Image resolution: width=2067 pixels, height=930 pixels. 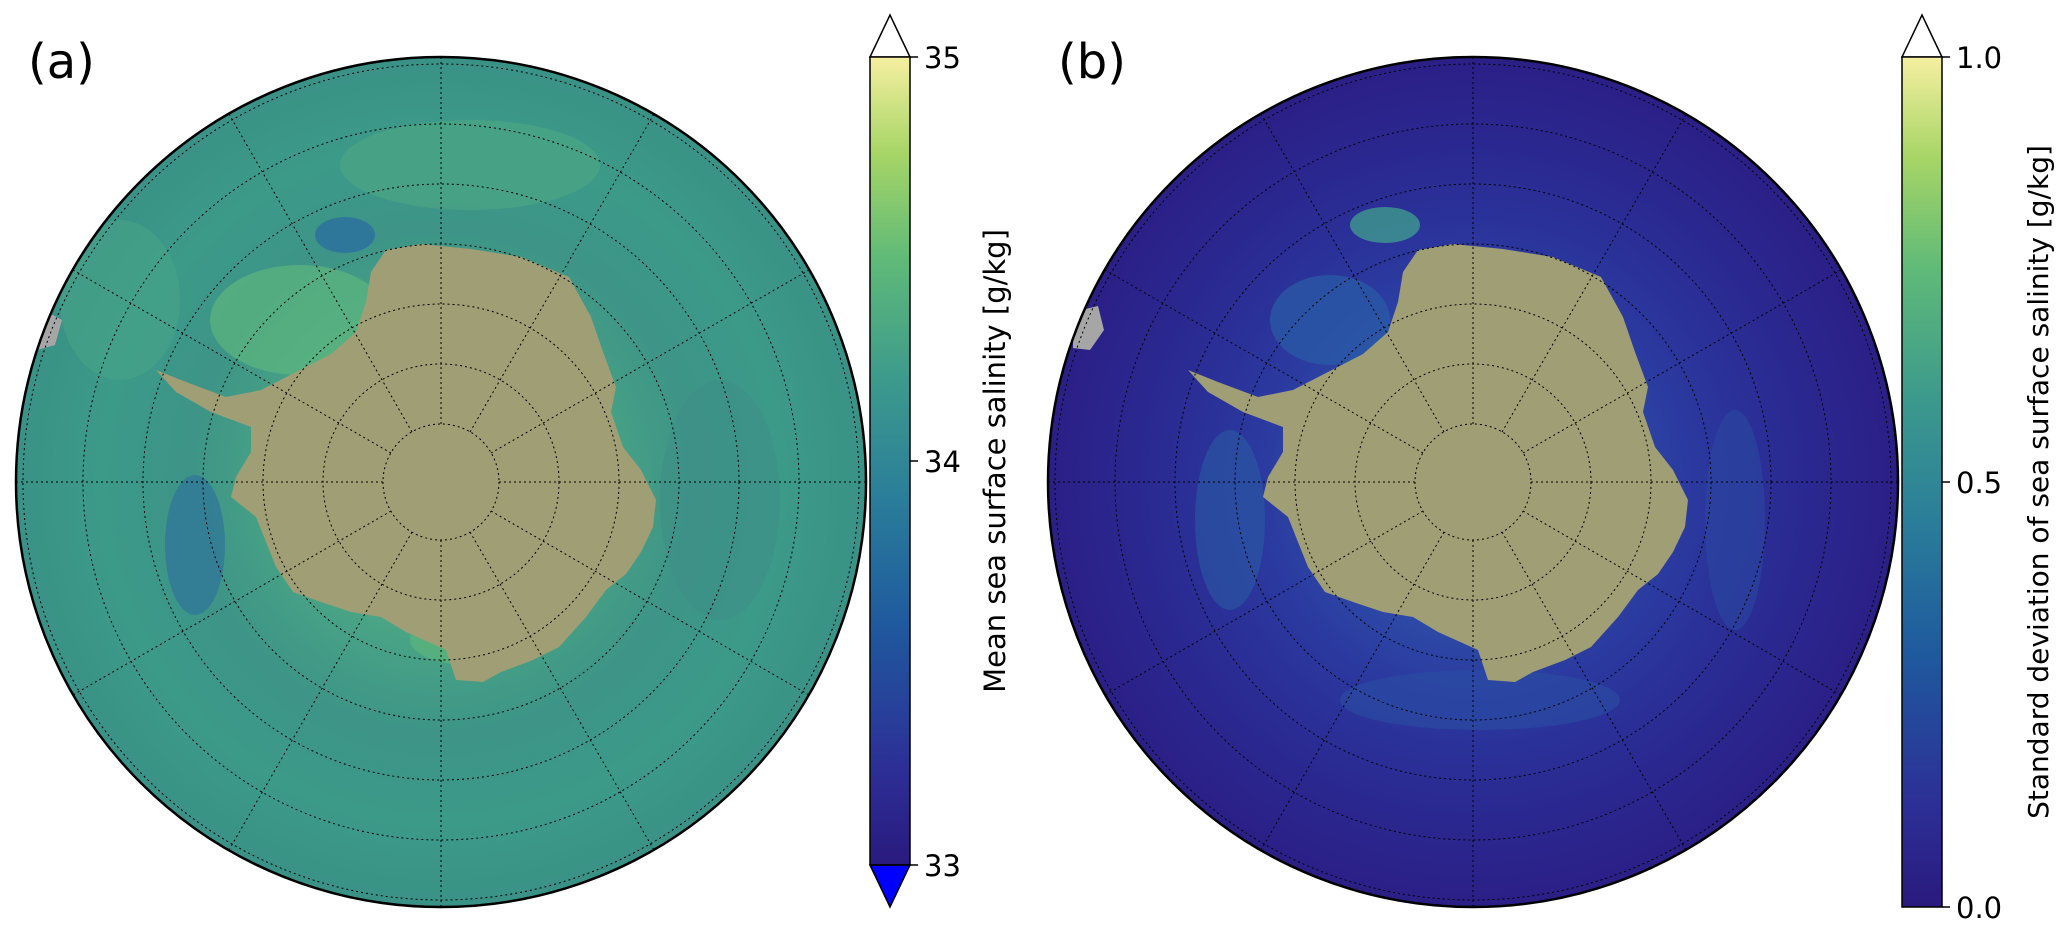 I want to click on panel-label-b: (b), so click(x=1092, y=62).